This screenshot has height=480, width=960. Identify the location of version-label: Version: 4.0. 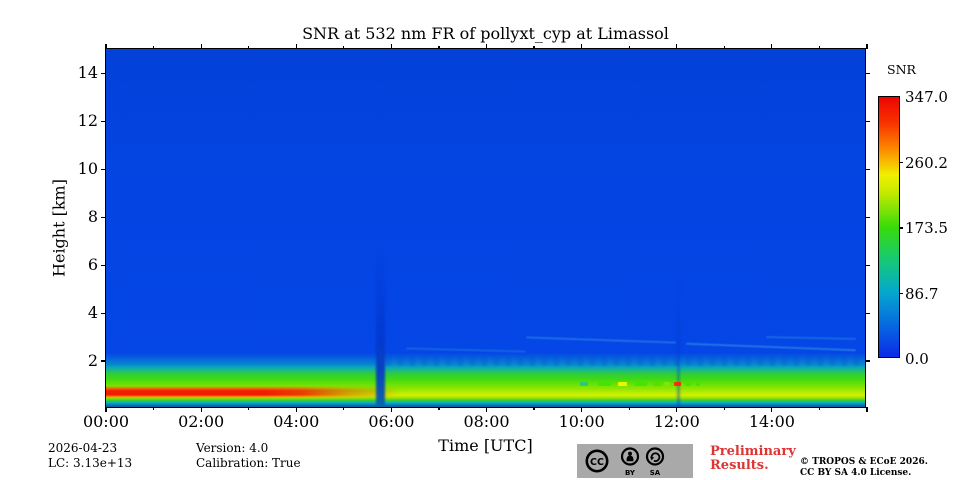
(232, 448).